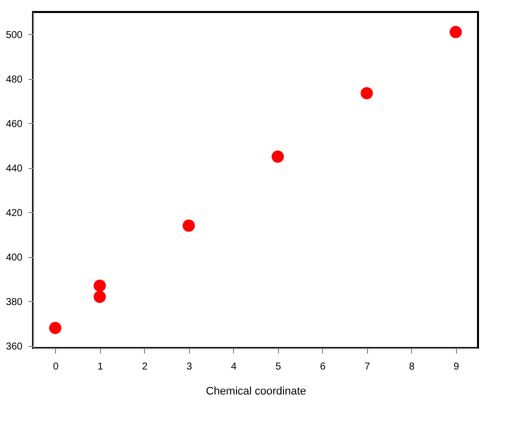 The image size is (517, 441). I want to click on y-tick-label: 400, so click(14, 258).